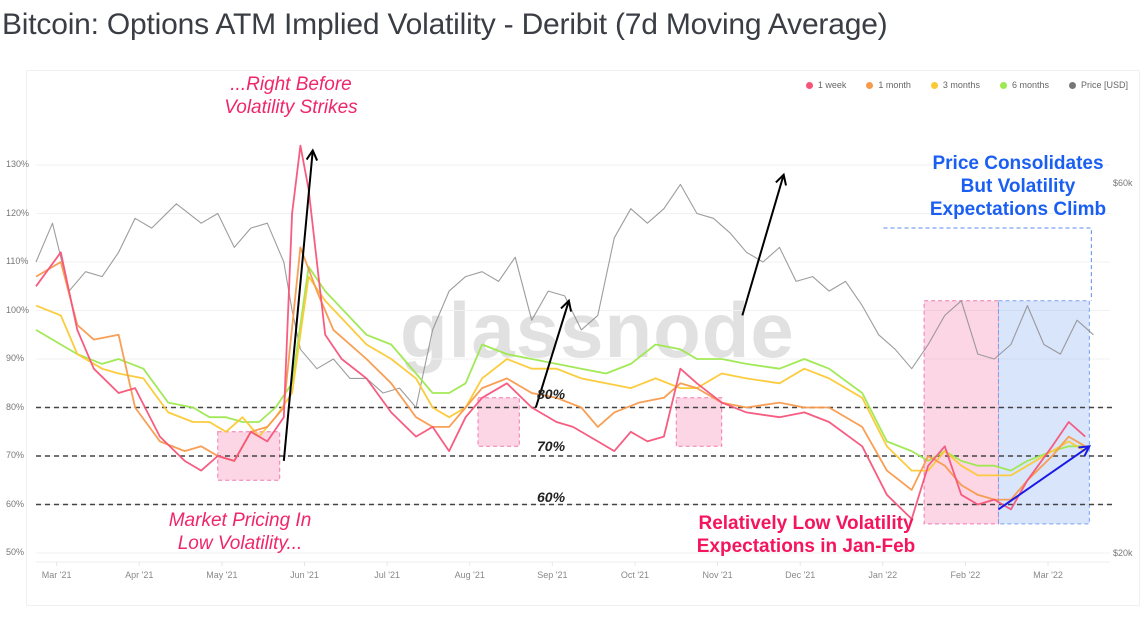 Image resolution: width=1140 pixels, height=626 pixels. I want to click on y-tick-label: 90%, so click(15, 358).